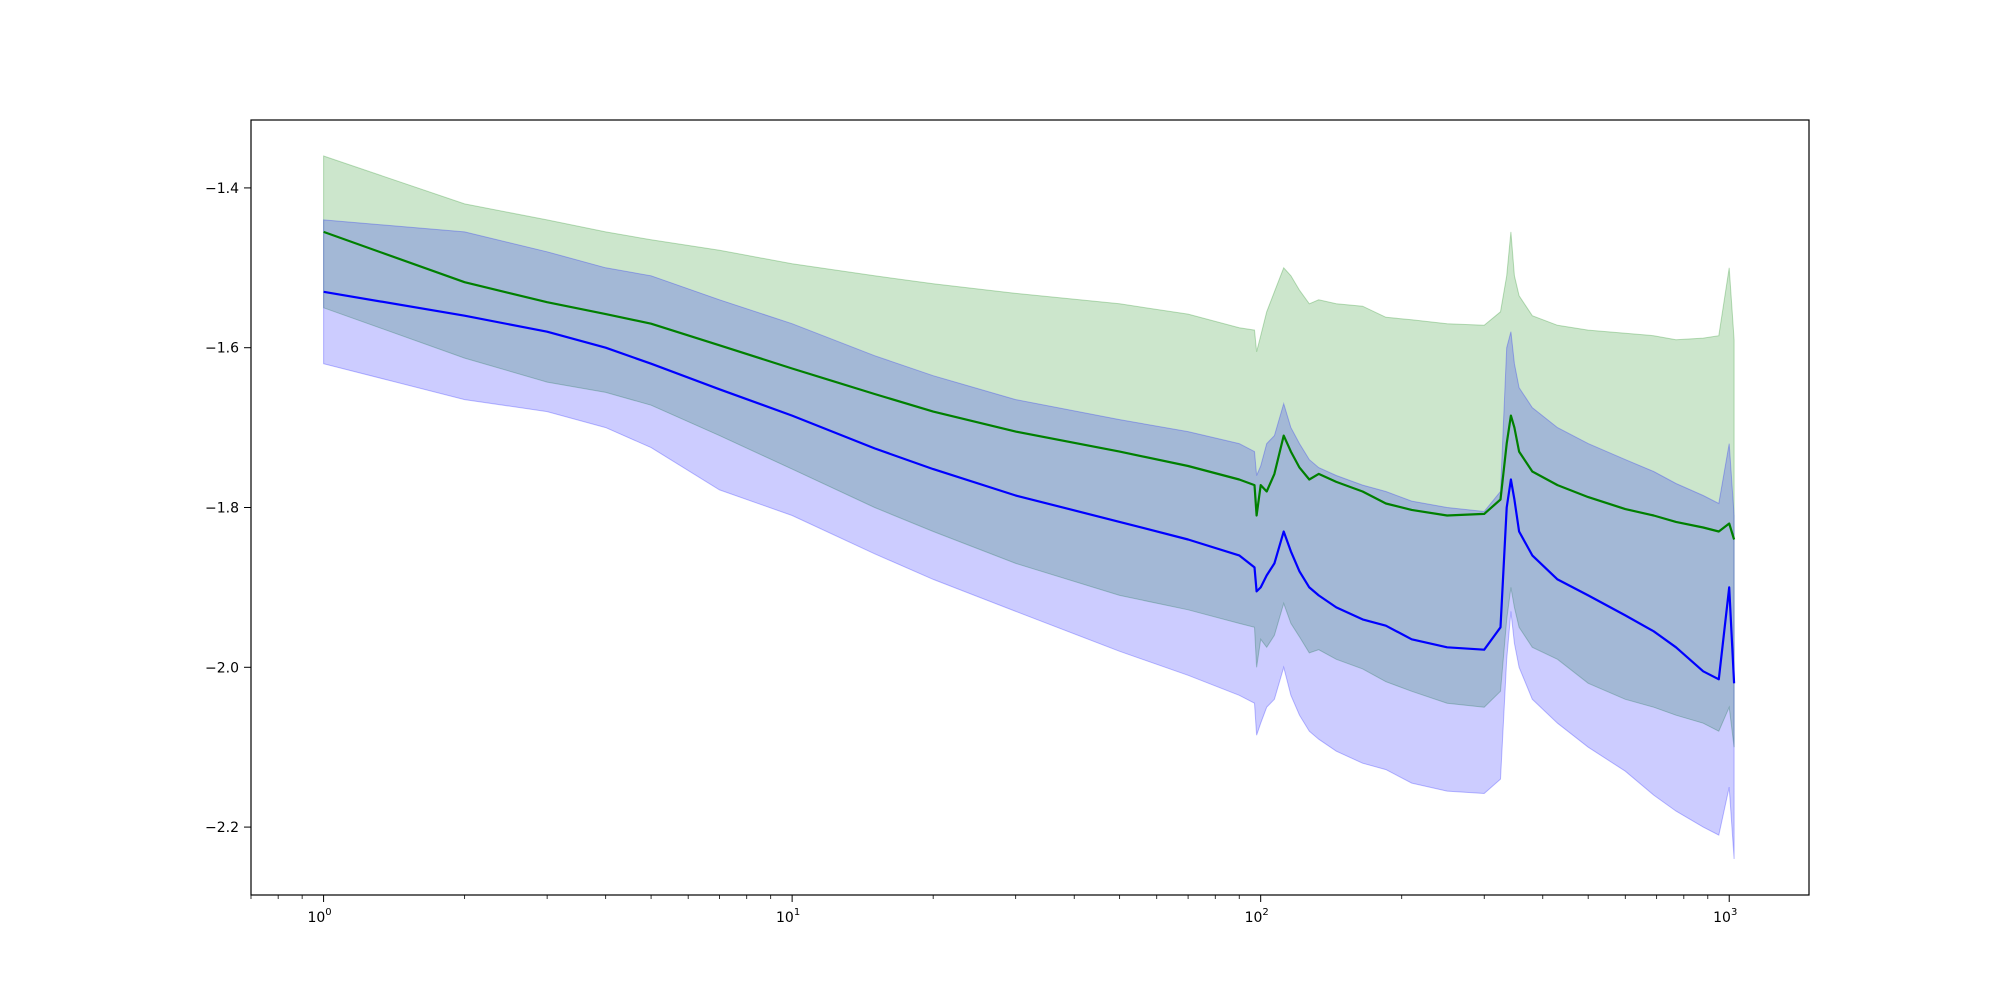 Image resolution: width=2000 pixels, height=1004 pixels. I want to click on y-axis: −1.4 −1.6 −1.8 −2.0 −2.2, so click(228, 508).